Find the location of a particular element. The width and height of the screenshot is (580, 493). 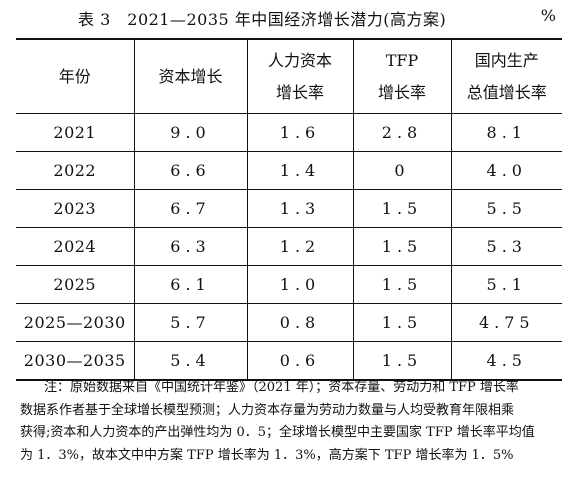

cell-human-capital-growth: 1.4 is located at coordinates (300, 170).